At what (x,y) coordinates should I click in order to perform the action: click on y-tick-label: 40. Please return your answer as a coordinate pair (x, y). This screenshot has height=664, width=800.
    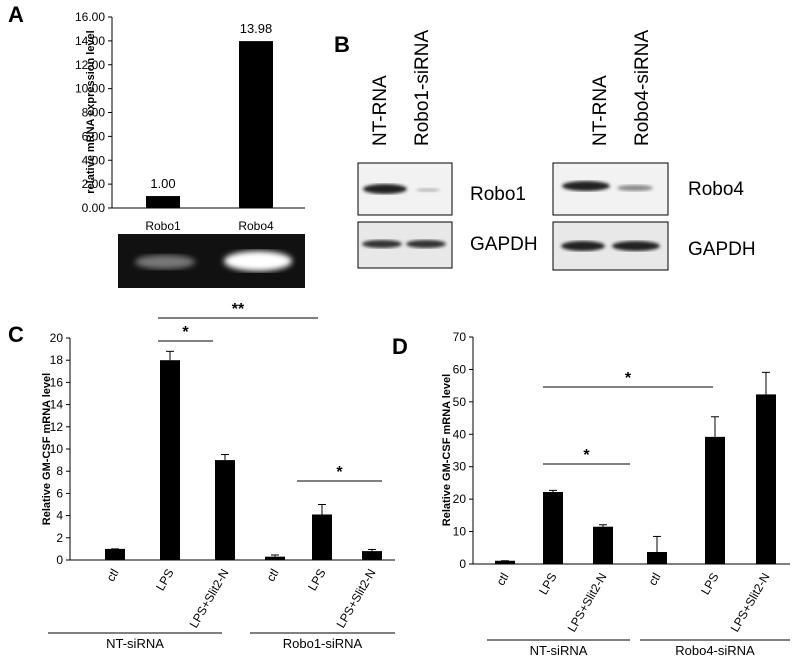
    Looking at the image, I should click on (460, 434).